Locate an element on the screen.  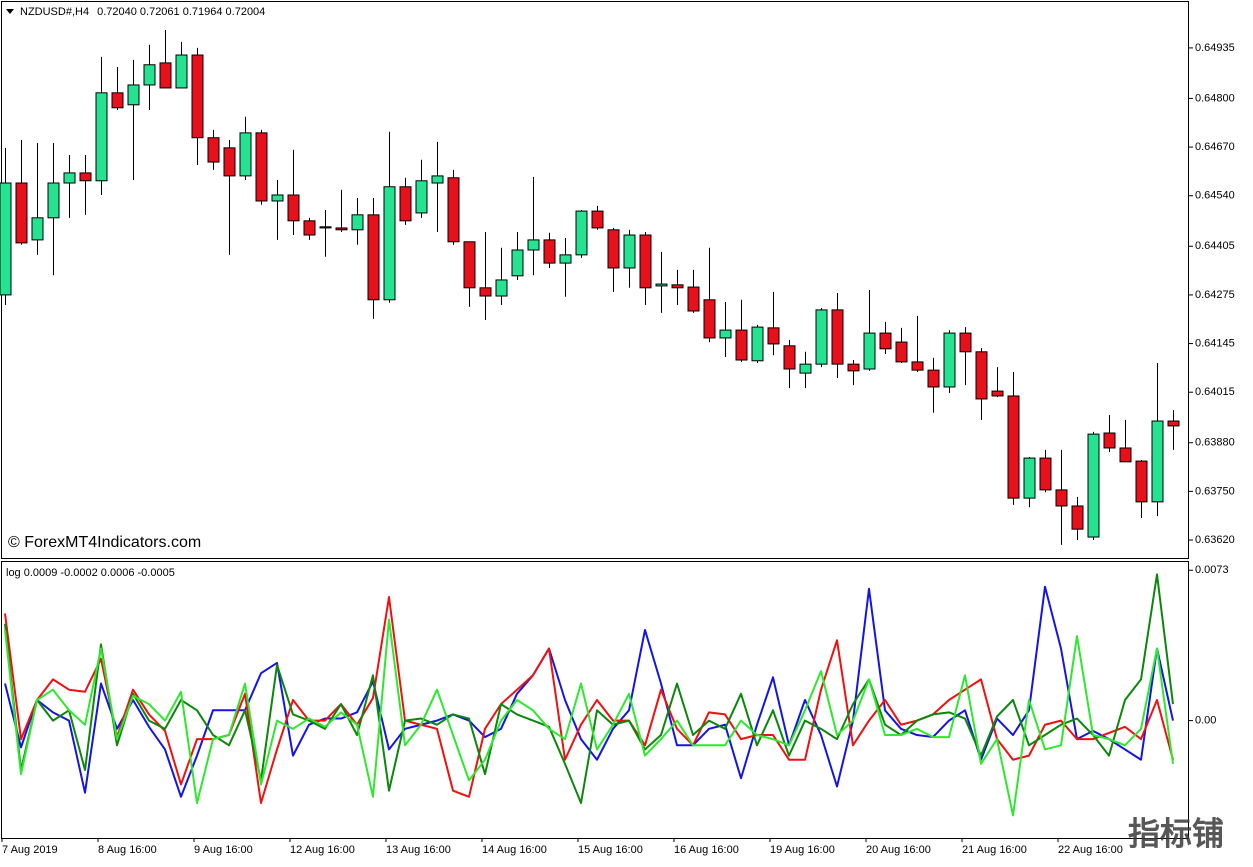
x-tick-label: 12 Aug 16:00 is located at coordinates (322, 850).